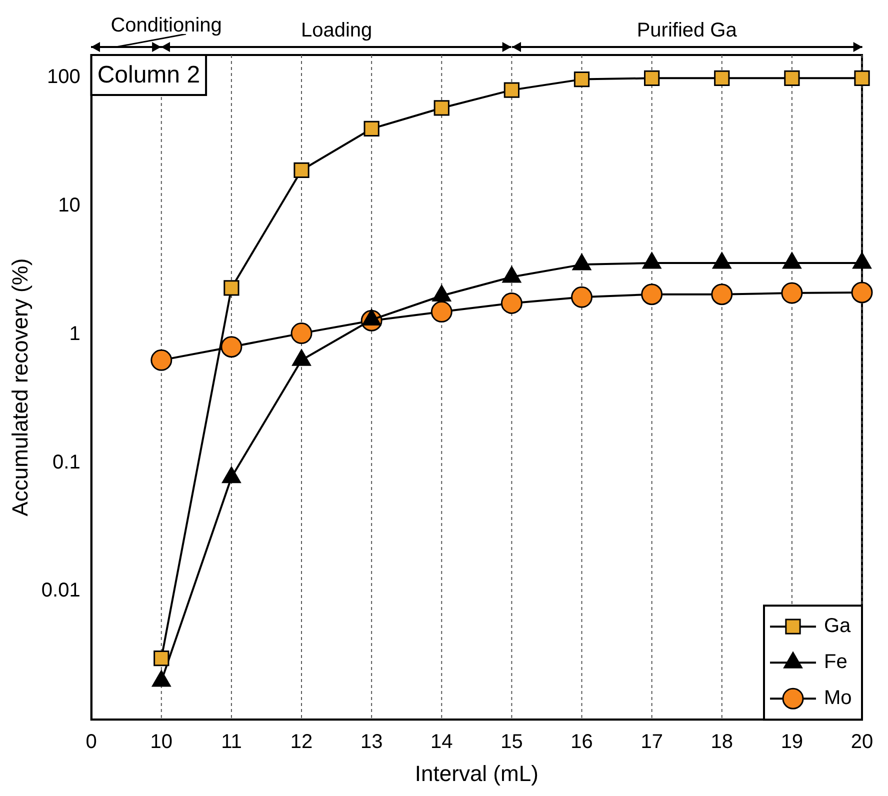 This screenshot has height=796, width=888. What do you see at coordinates (69, 205) in the screenshot?
I see `y-tick-label: 10` at bounding box center [69, 205].